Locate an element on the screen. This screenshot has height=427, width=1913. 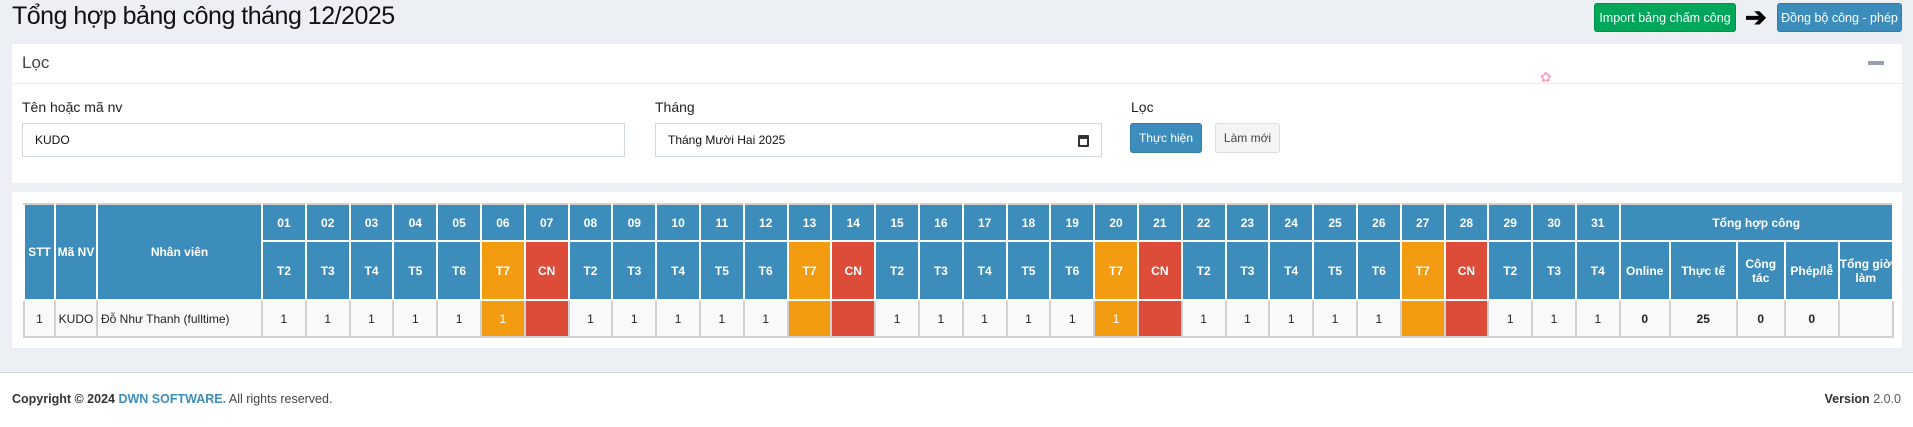
header-day: 01 is located at coordinates (284, 222).